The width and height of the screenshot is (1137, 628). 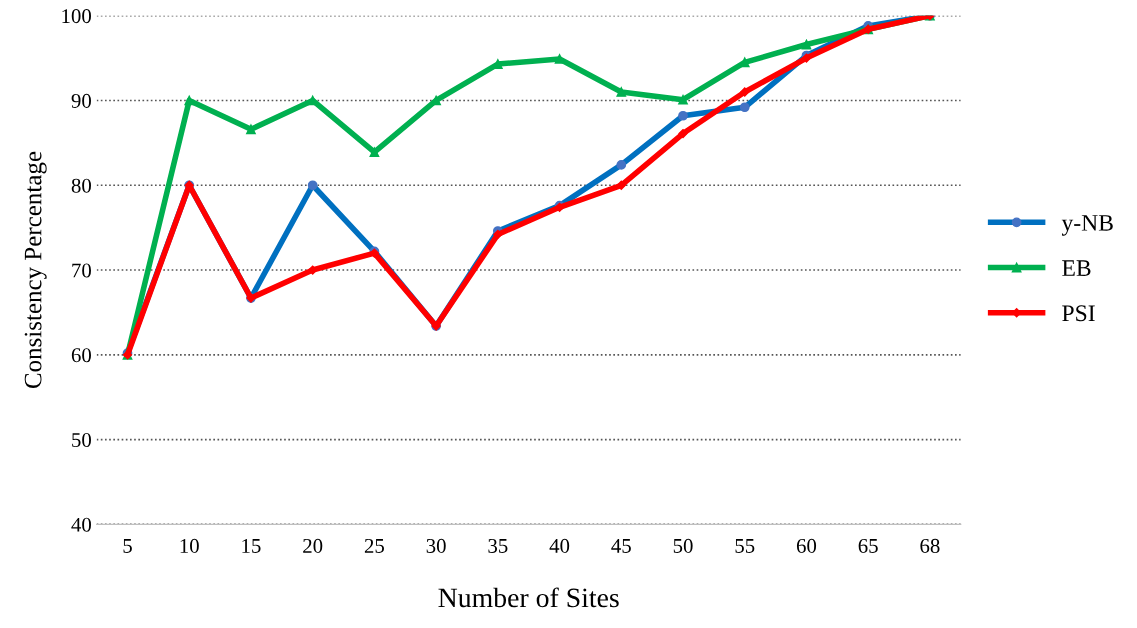 I want to click on x-tick-label: 25, so click(x=374, y=545).